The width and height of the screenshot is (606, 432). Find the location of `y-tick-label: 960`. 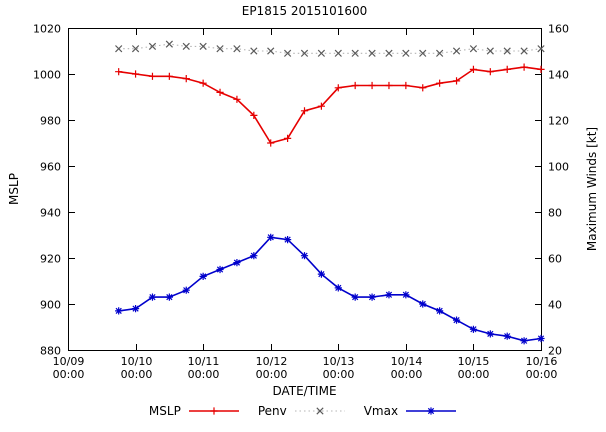

y-tick-label: 960 is located at coordinates (50, 167).